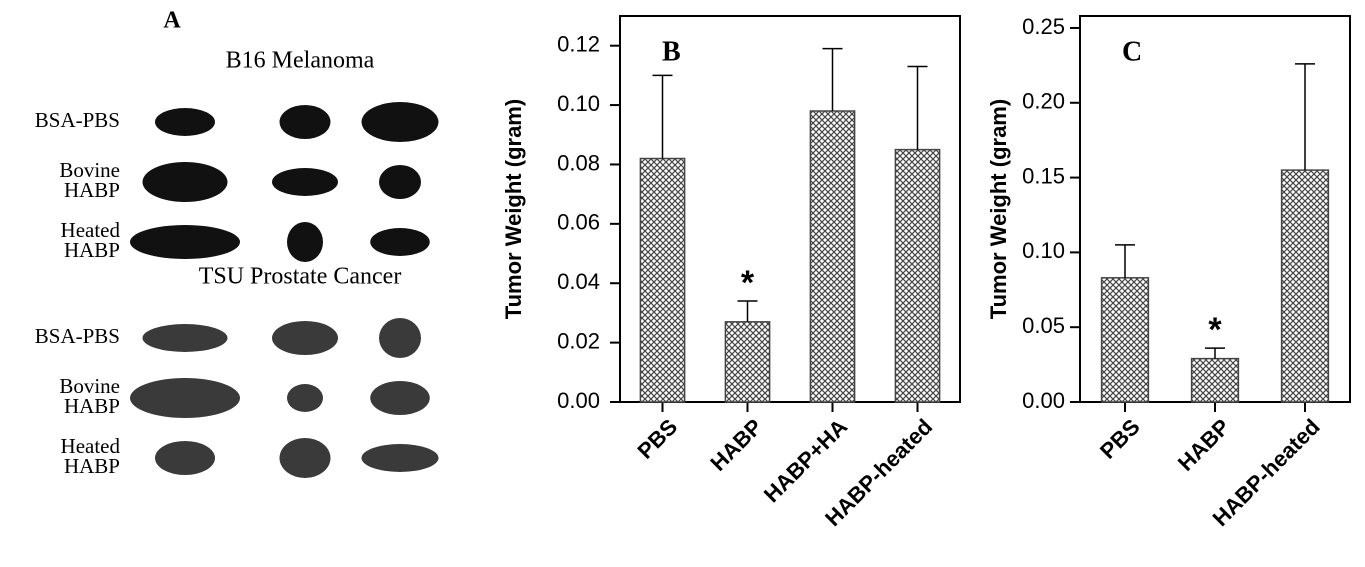  Describe the element at coordinates (1043, 325) in the screenshot. I see `y-tick-label: 0.05` at that location.